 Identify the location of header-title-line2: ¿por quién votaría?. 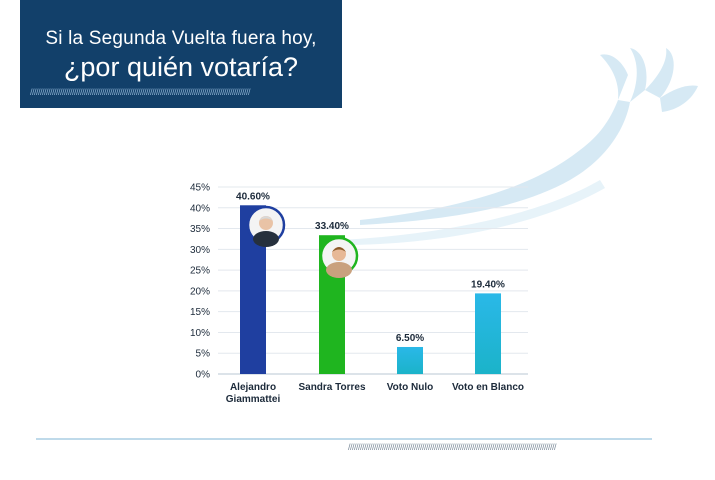
(181, 67).